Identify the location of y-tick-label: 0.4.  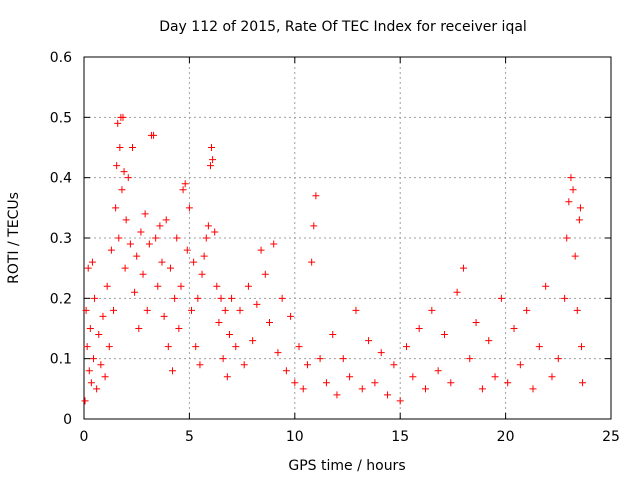
(61, 179).